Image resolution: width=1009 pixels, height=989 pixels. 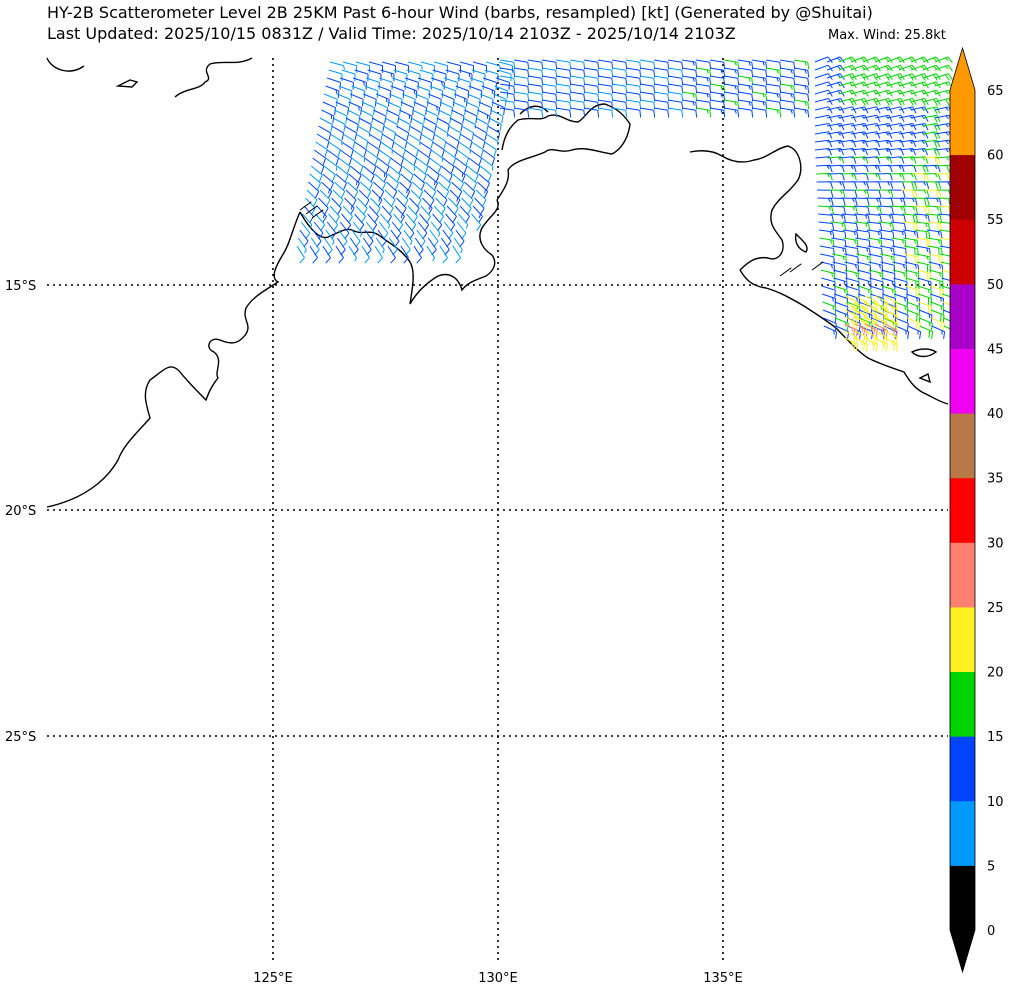 I want to click on colorbar-outline, so click(x=962, y=510).